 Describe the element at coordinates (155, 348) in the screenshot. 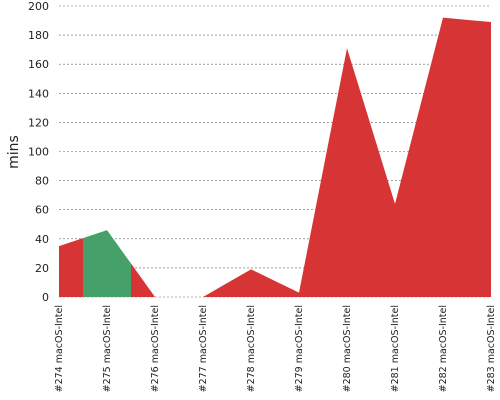

I see `x-tick-label: #276 macOS-Intel` at that location.